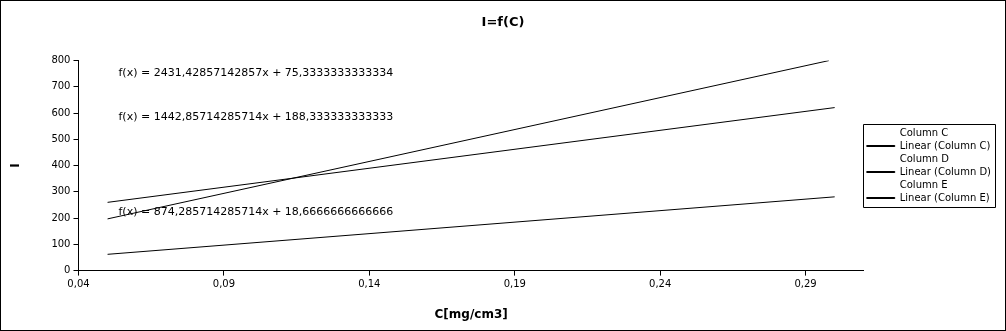  Describe the element at coordinates (224, 284) in the screenshot. I see `x-tick-label: 0,09` at that location.